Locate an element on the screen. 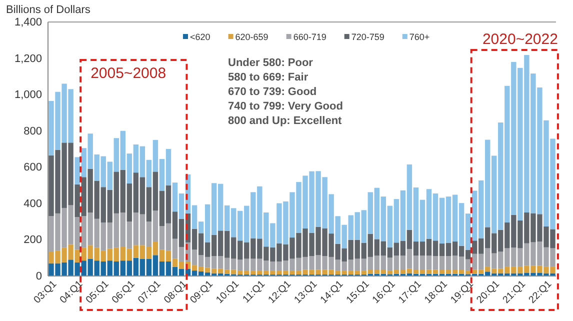  y-tick-label: 400 is located at coordinates (33, 204).